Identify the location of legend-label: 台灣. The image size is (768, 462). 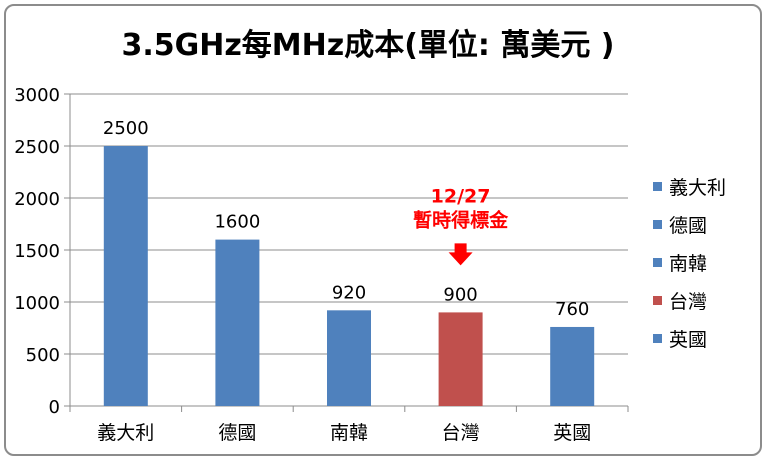
(688, 302).